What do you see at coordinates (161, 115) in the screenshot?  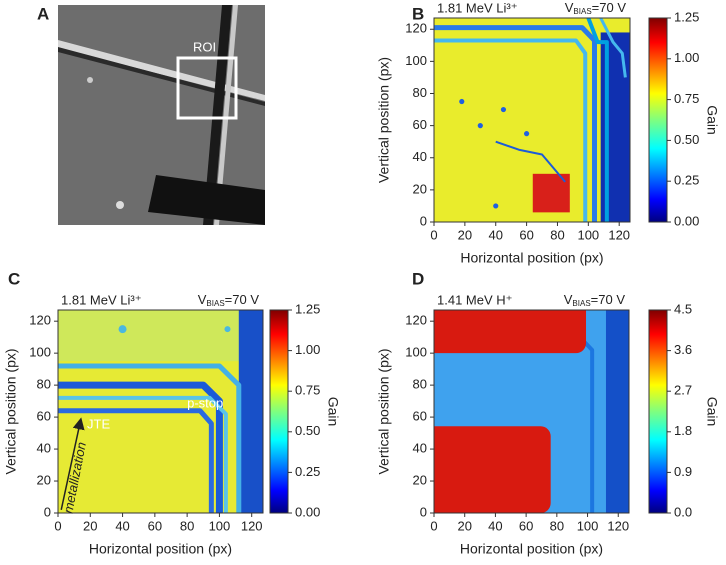 I see `photo` at bounding box center [161, 115].